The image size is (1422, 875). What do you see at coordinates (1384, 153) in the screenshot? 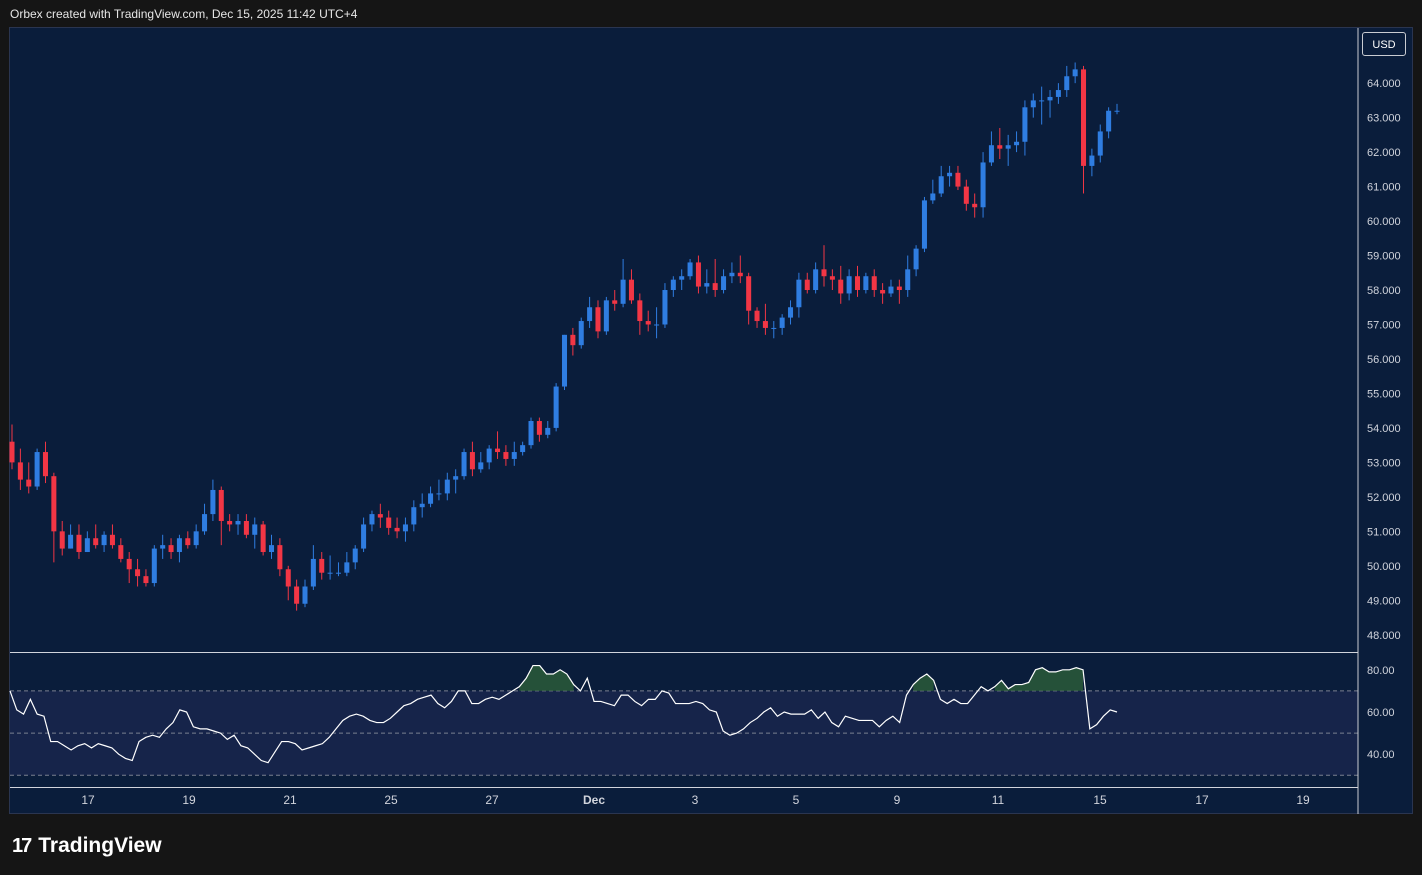
I see `price-tick-label: 62.000` at bounding box center [1384, 153].